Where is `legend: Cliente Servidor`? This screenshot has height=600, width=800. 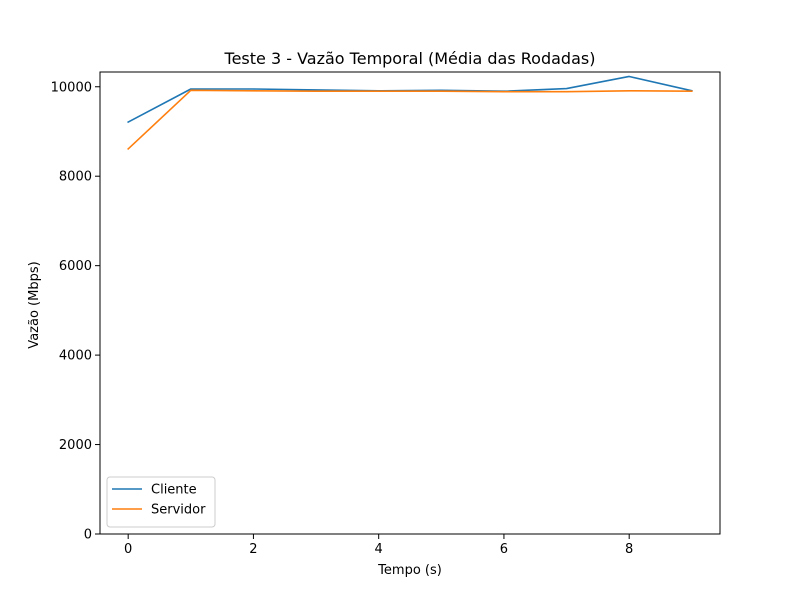 legend: Cliente Servidor is located at coordinates (161, 502).